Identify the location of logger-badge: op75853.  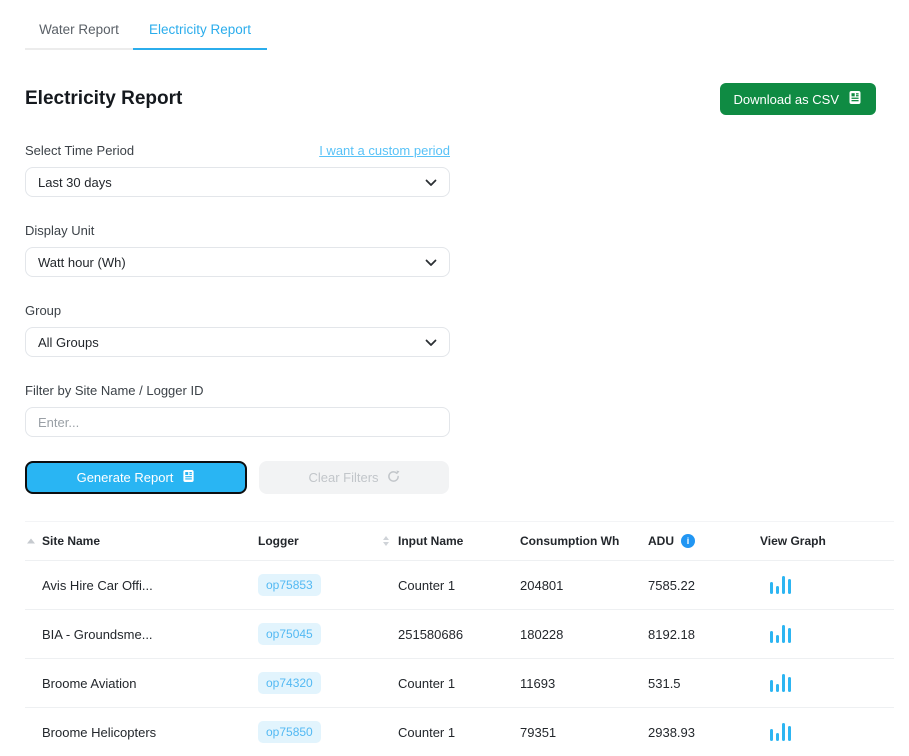
(289, 585).